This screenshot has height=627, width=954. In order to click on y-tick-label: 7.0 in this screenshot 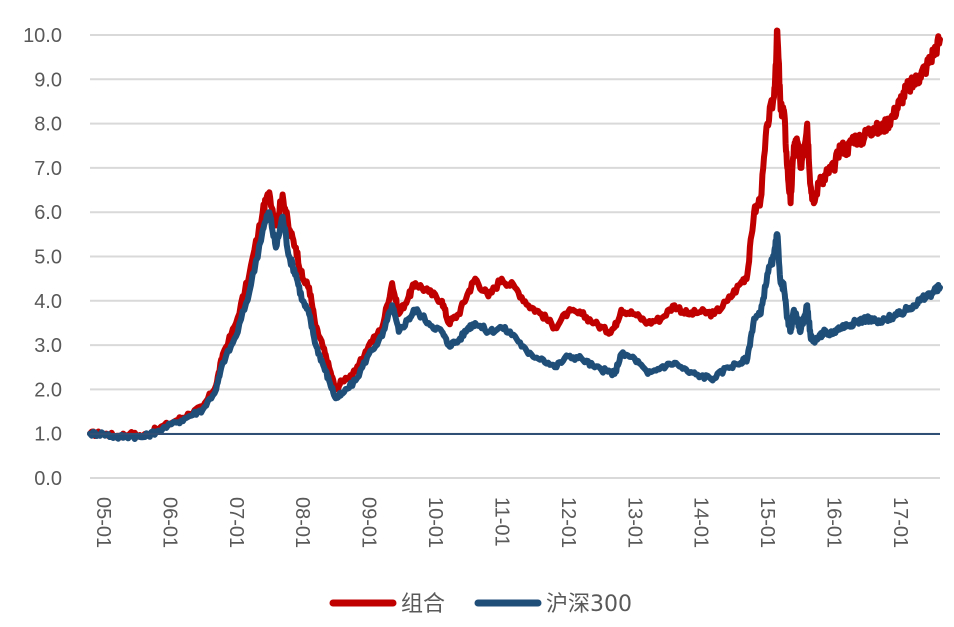, I will do `click(48, 169)`.